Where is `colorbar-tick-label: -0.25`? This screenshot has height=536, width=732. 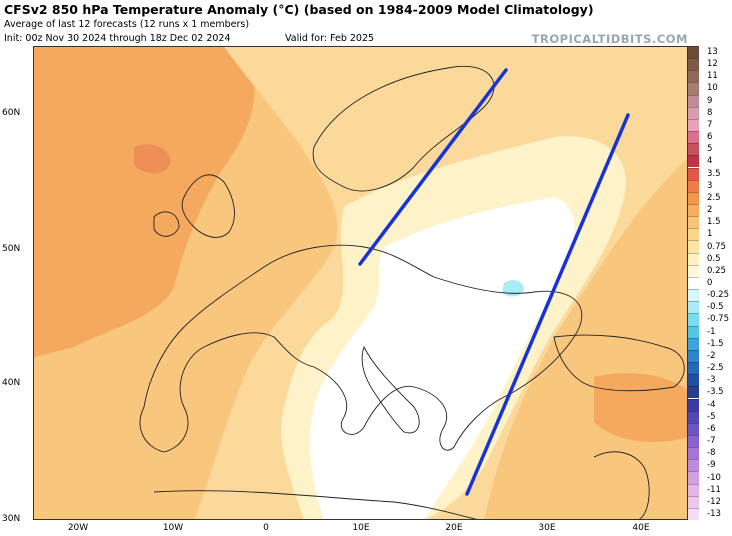 colorbar-tick-label: -0.25 is located at coordinates (718, 295).